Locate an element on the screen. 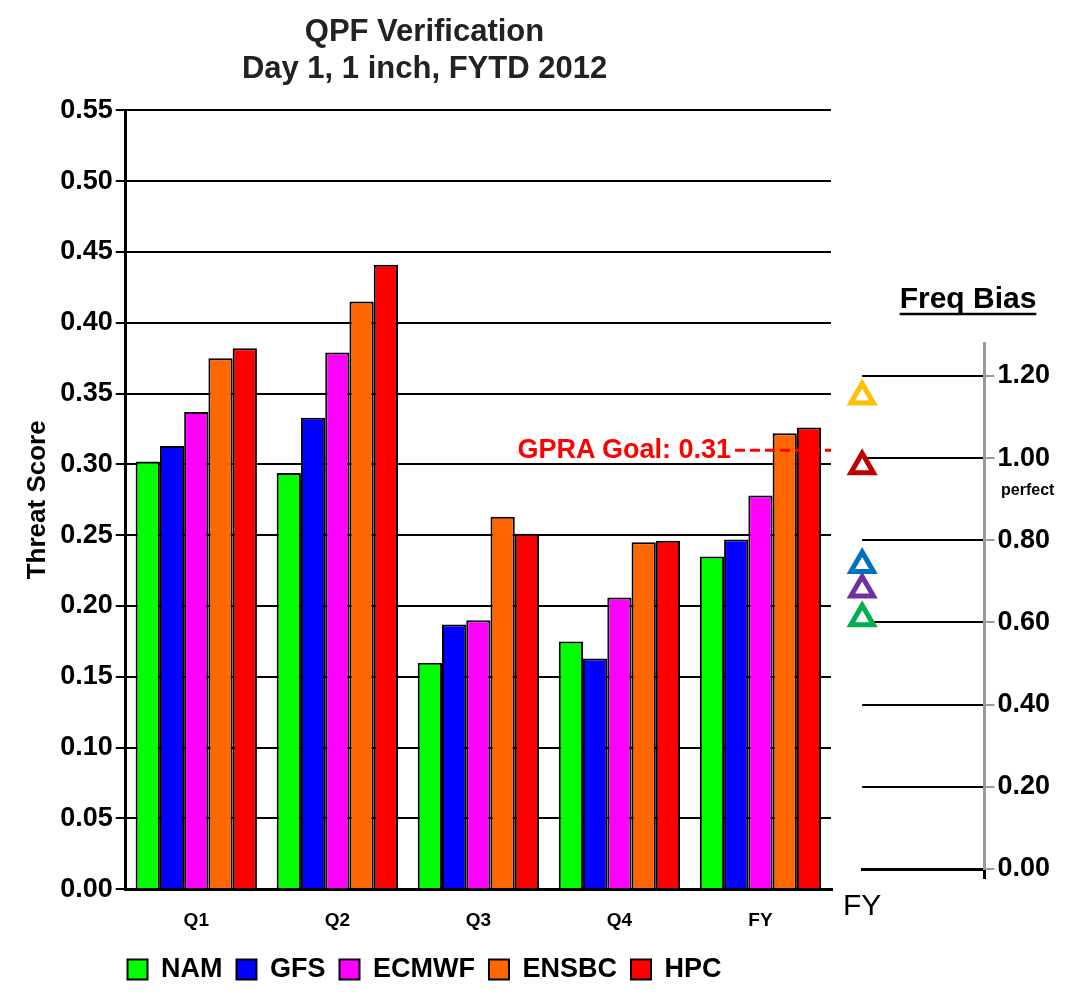  y-axis-title: Threat Score is located at coordinates (35, 500).